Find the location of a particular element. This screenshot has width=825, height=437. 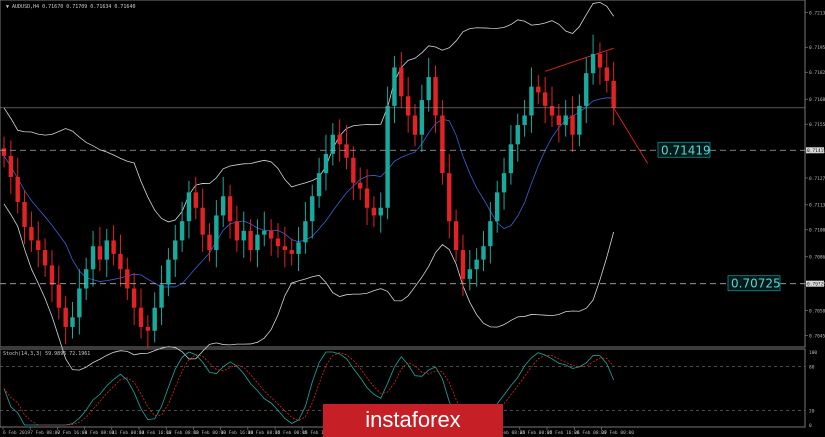

level-price-text: 0.71419 is located at coordinates (816, 151).